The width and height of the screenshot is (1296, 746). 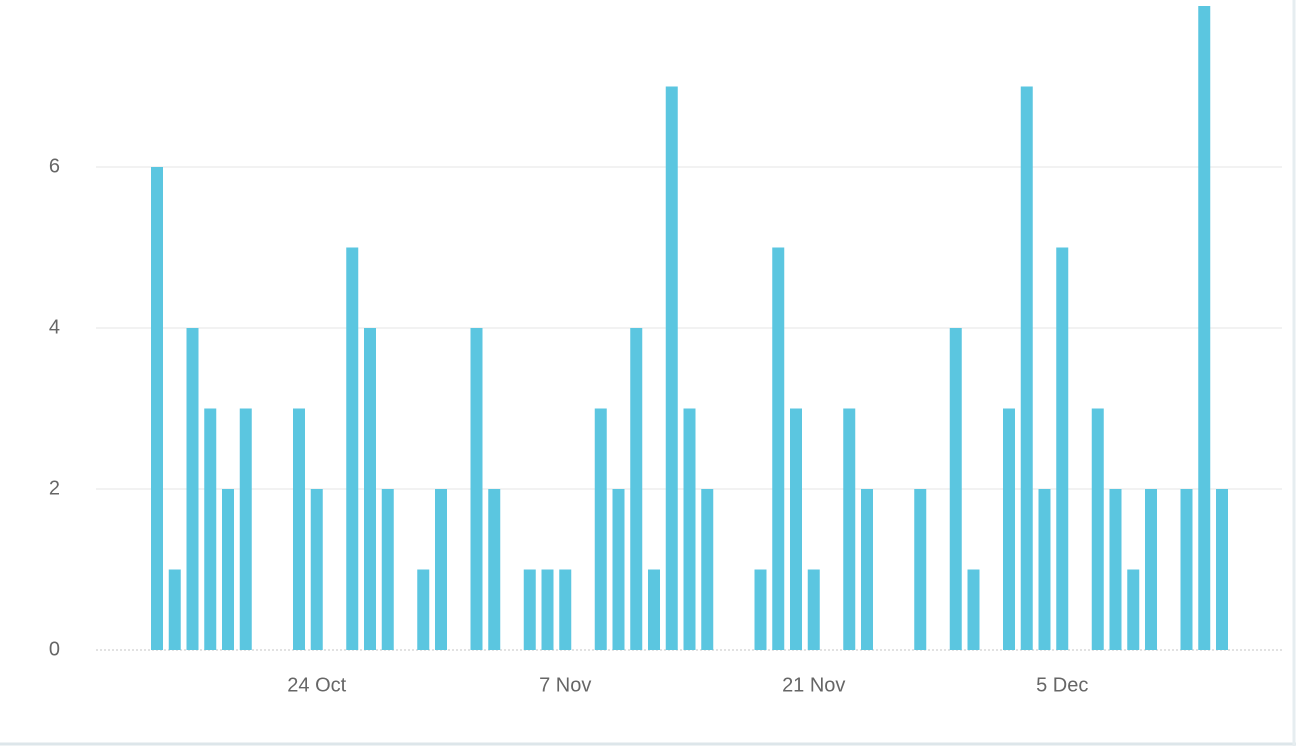 I want to click on x-tick-label: 24 Oct, so click(x=316, y=685).